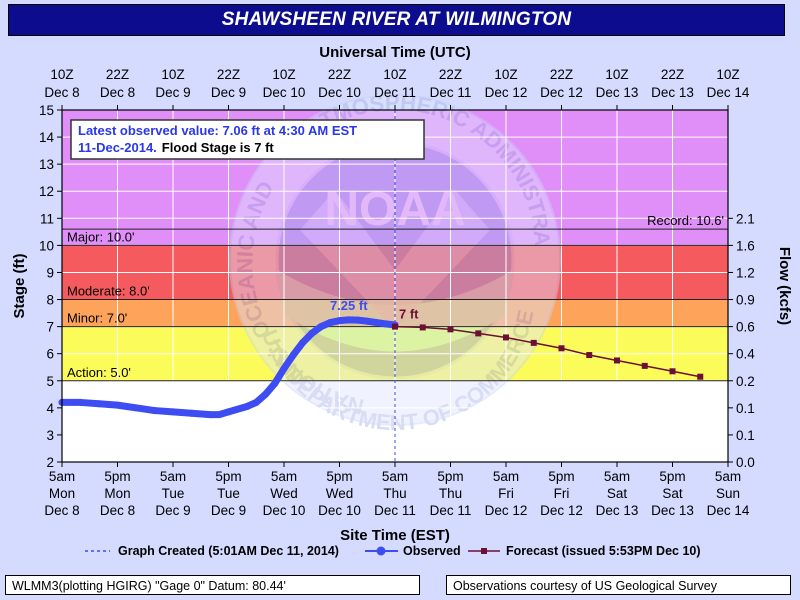  What do you see at coordinates (97, 318) in the screenshot?
I see `threshold-label: Minor: 7.0'` at bounding box center [97, 318].